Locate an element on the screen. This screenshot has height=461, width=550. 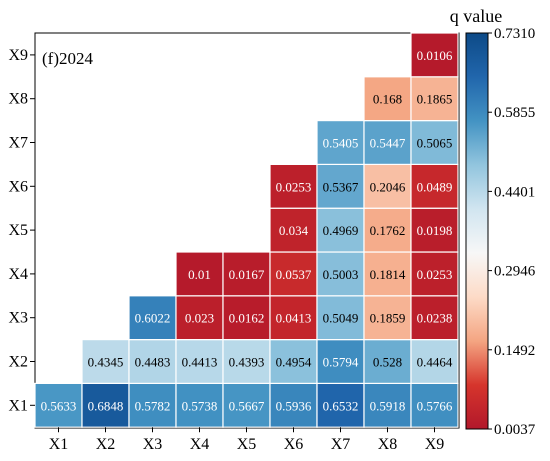
cell-value-label: 0.1859 is located at coordinates (388, 318).